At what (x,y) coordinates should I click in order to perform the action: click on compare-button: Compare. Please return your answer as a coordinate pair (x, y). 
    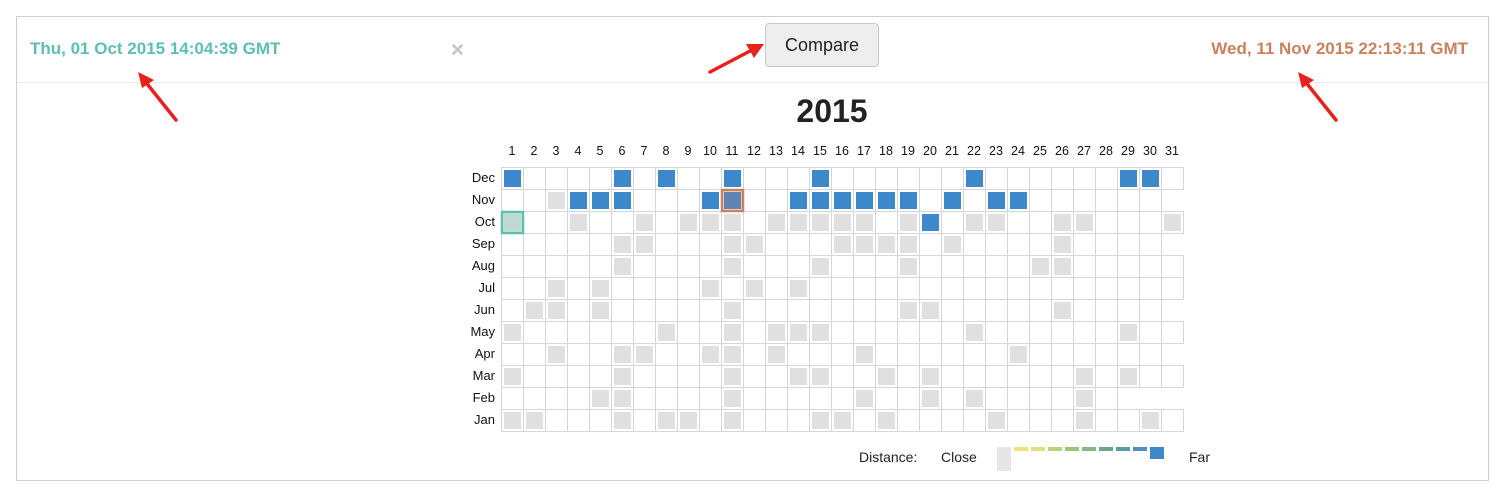
    Looking at the image, I should click on (822, 45).